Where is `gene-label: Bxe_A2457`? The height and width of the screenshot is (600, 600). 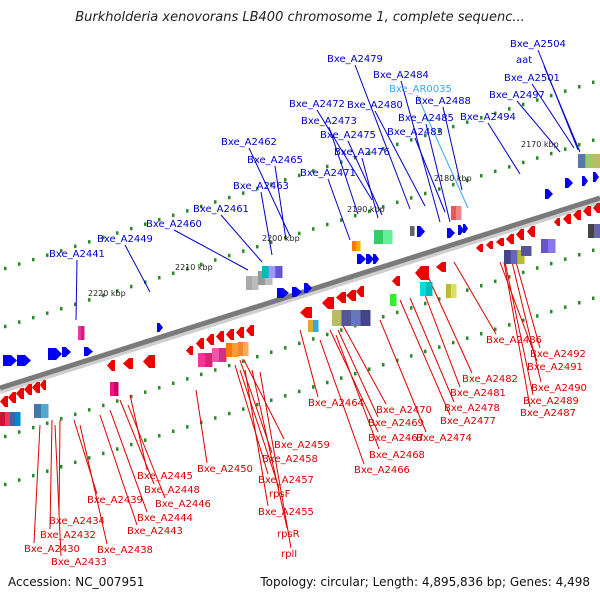 gene-label: Bxe_A2457 is located at coordinates (286, 480).